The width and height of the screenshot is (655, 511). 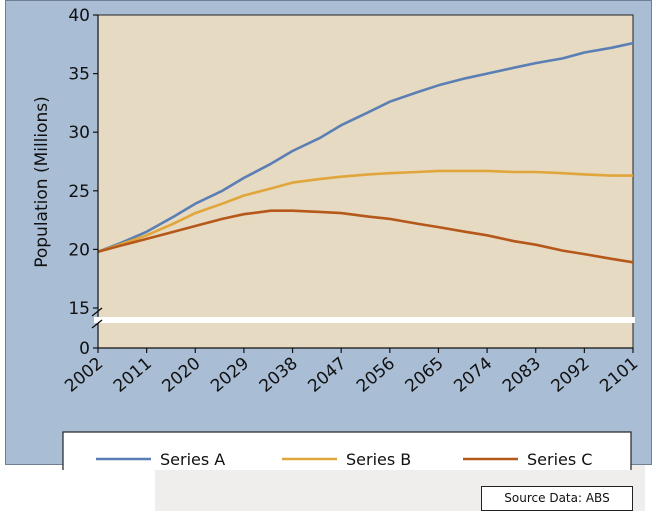 I want to click on series-line-series-b, so click(x=365, y=211).